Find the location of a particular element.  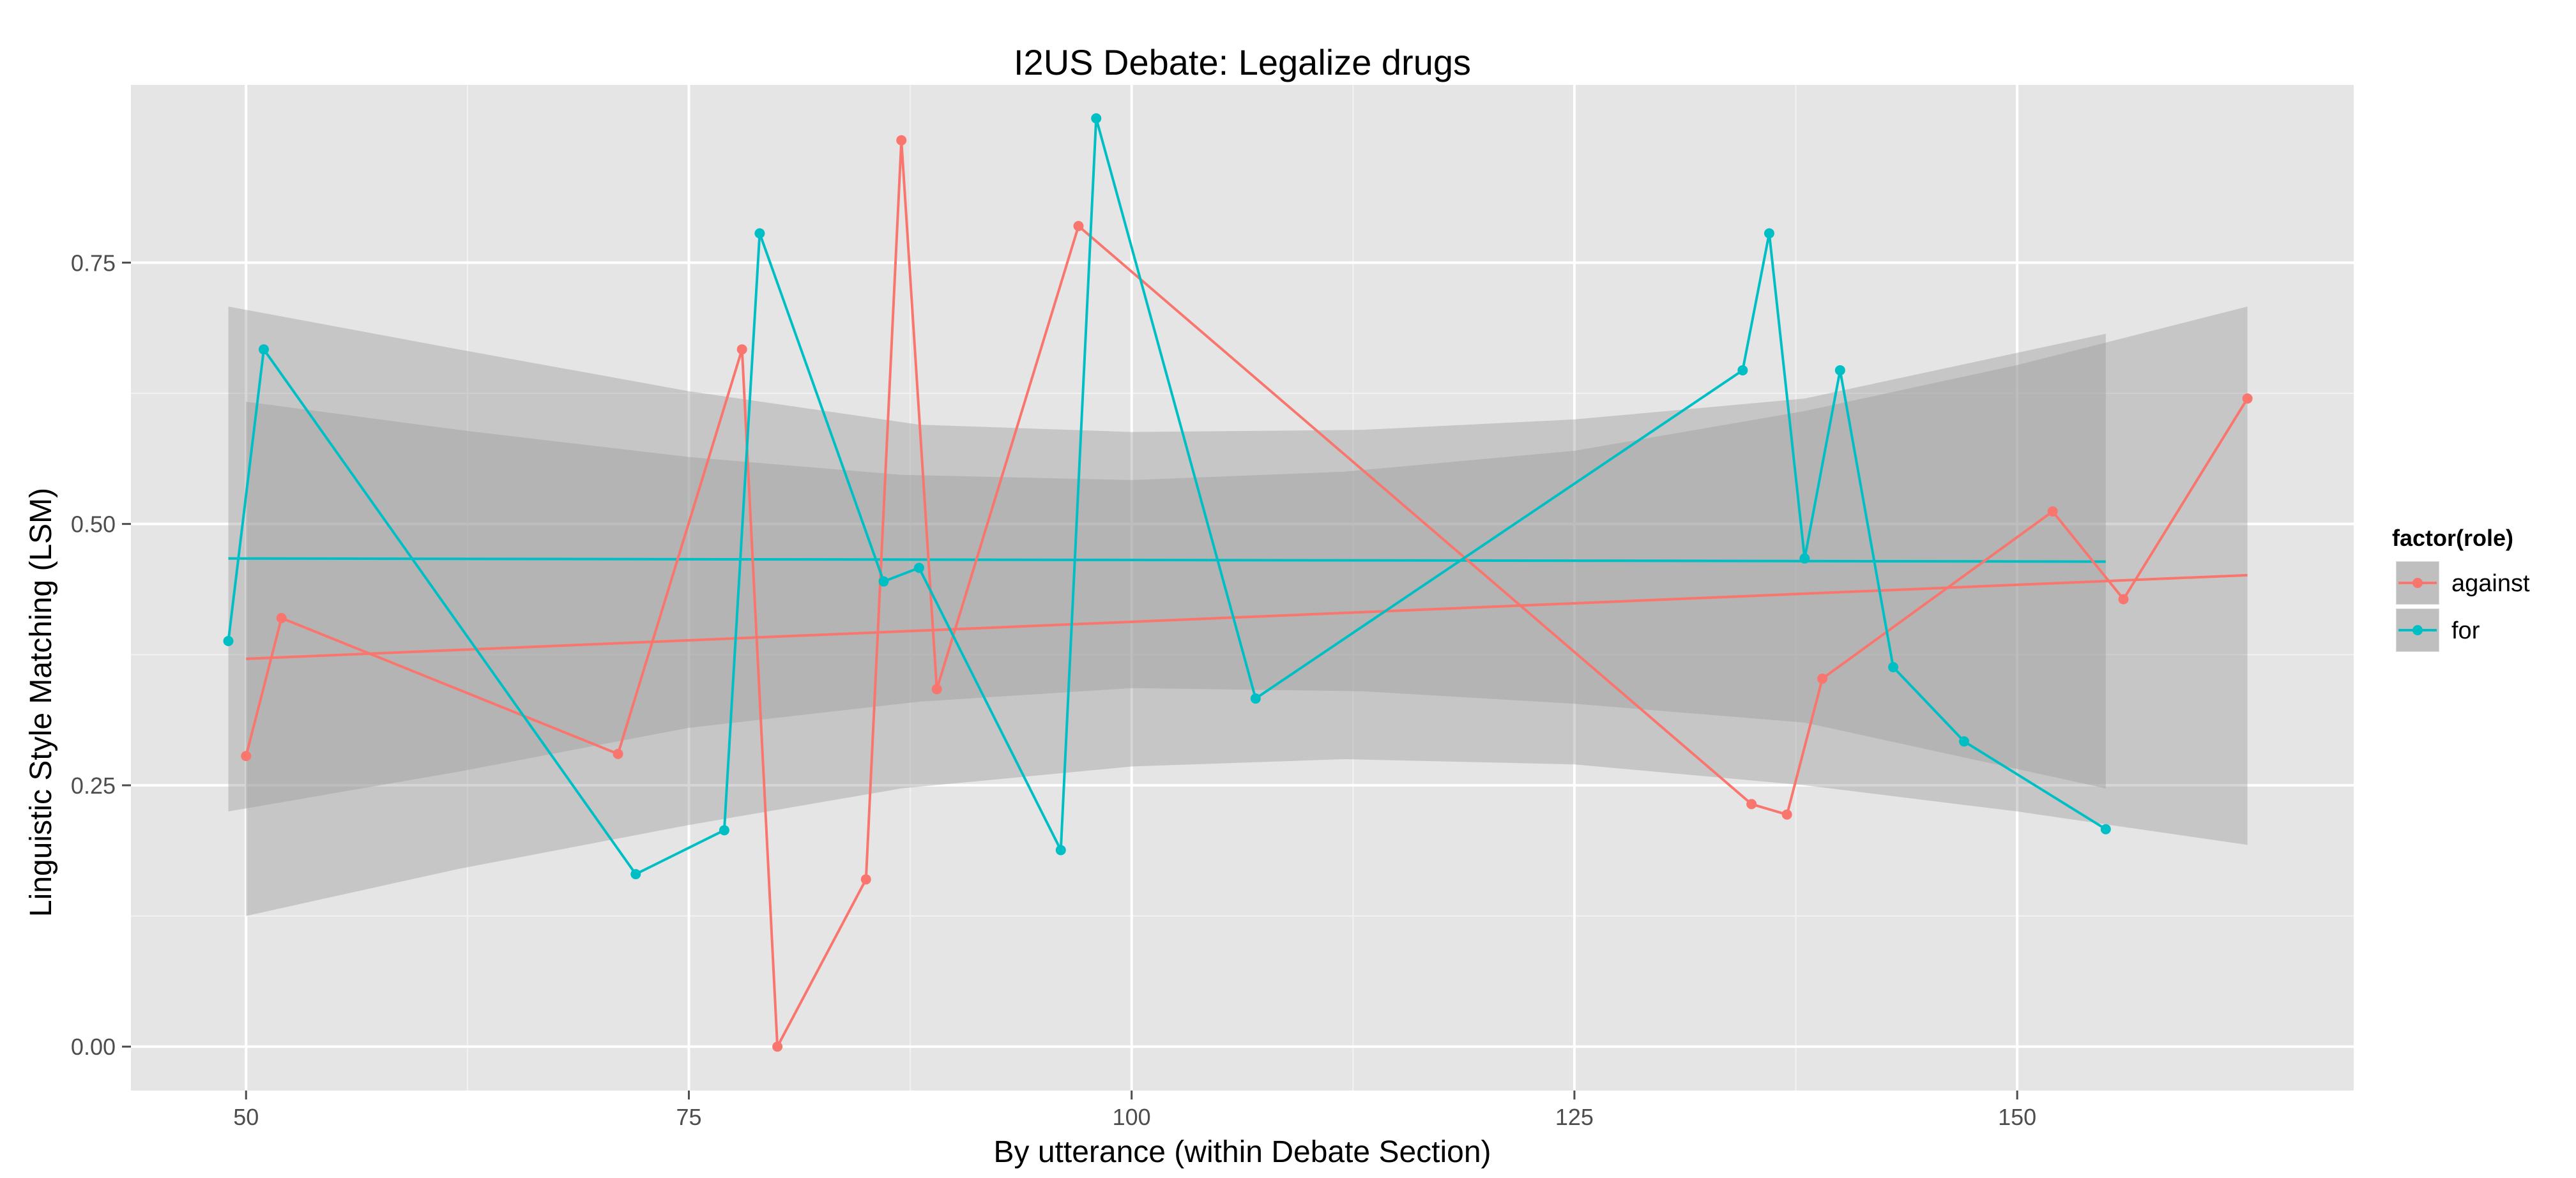

x-tick-label: 100 is located at coordinates (1132, 1117).